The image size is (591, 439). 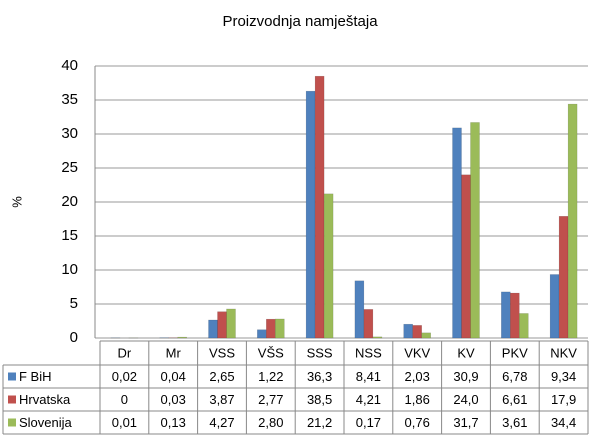 What do you see at coordinates (271, 352) in the screenshot?
I see `x-tick-label: VŠS` at bounding box center [271, 352].